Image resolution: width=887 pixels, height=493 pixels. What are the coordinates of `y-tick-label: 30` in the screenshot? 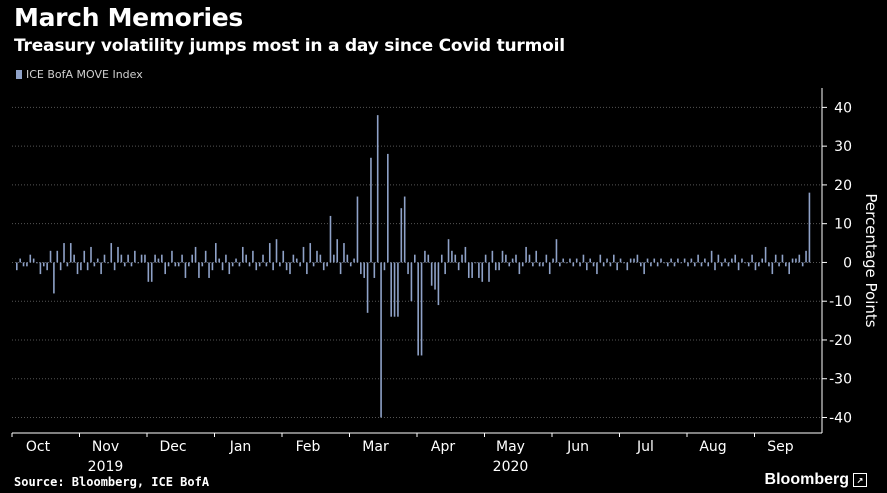 It's located at (843, 147).